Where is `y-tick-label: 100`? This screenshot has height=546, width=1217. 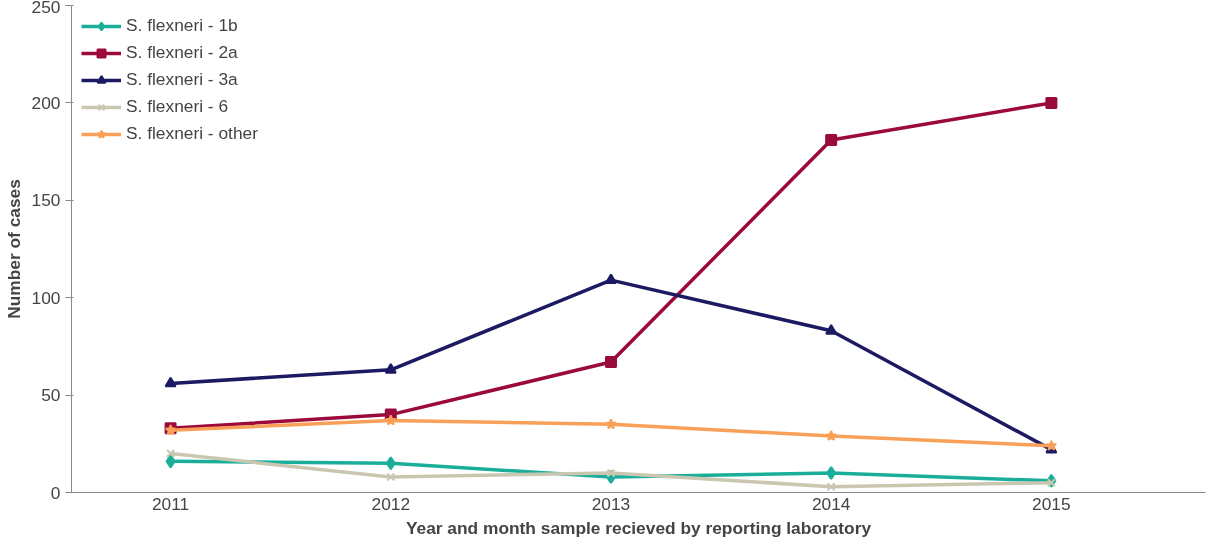
y-tick-label: 100 is located at coordinates (46, 297).